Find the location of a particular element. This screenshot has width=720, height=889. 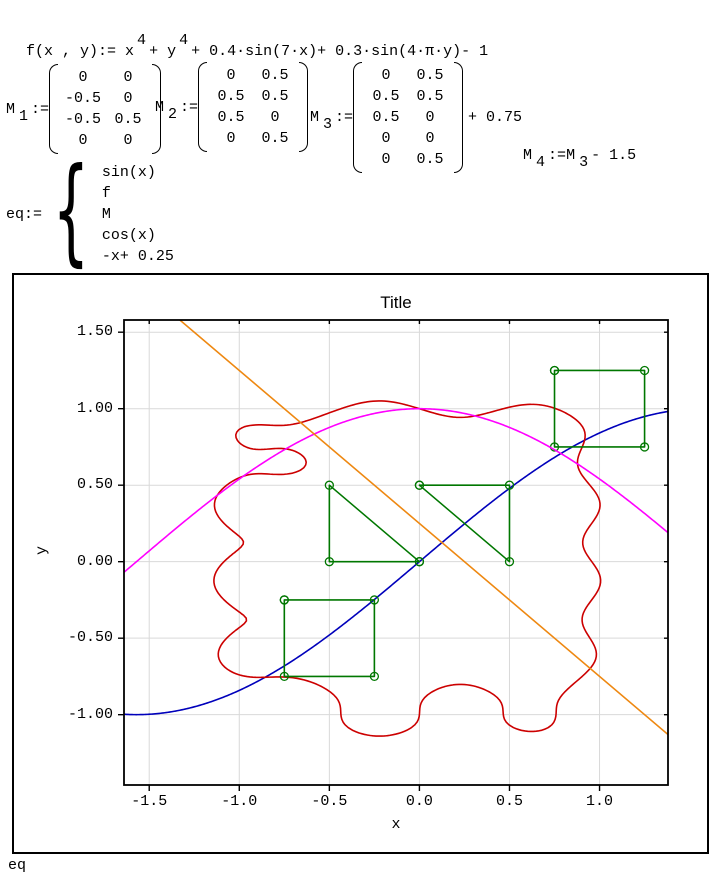

m1-name: M 1:= is located at coordinates (28, 112).